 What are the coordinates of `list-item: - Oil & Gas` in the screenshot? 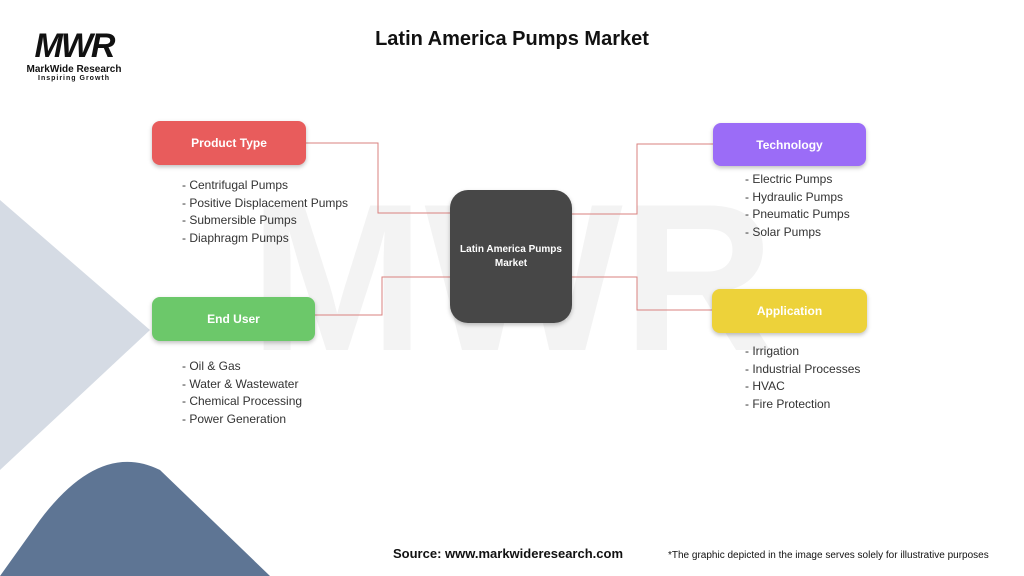 It's located at (211, 366).